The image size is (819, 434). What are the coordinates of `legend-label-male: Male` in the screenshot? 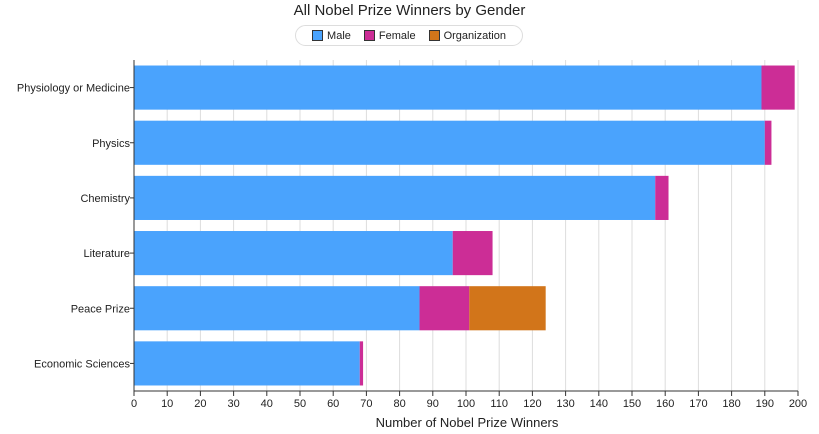 It's located at (339, 35).